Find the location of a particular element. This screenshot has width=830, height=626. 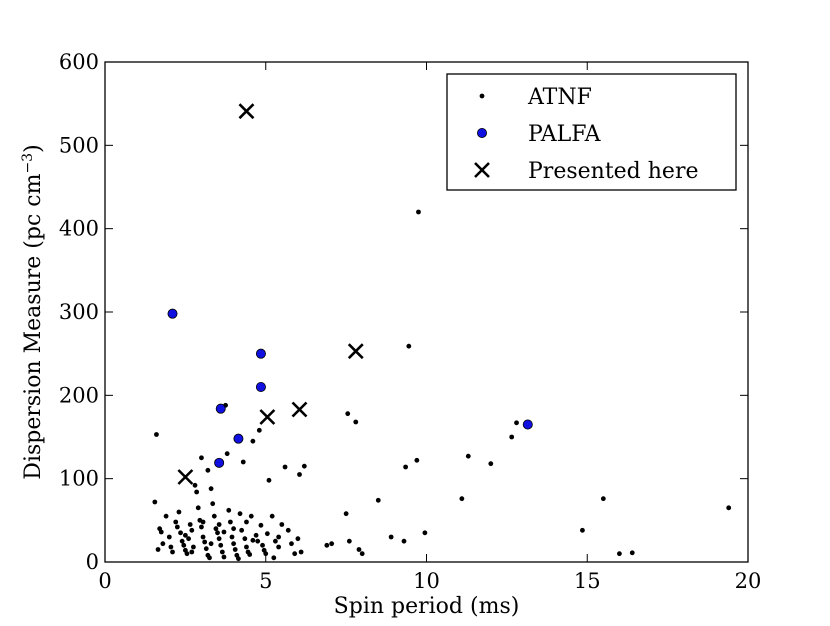

x-tick-label: 5 is located at coordinates (265, 581).